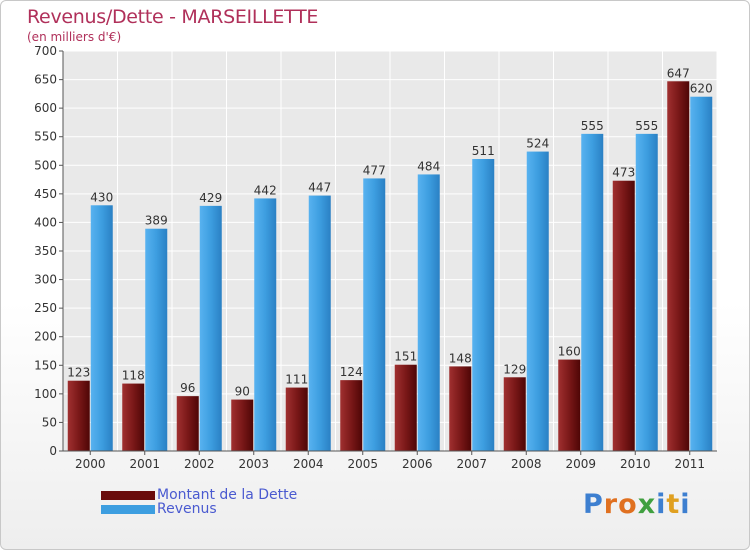  What do you see at coordinates (701, 89) in the screenshot?
I see `data-label-revenus: 620` at bounding box center [701, 89].